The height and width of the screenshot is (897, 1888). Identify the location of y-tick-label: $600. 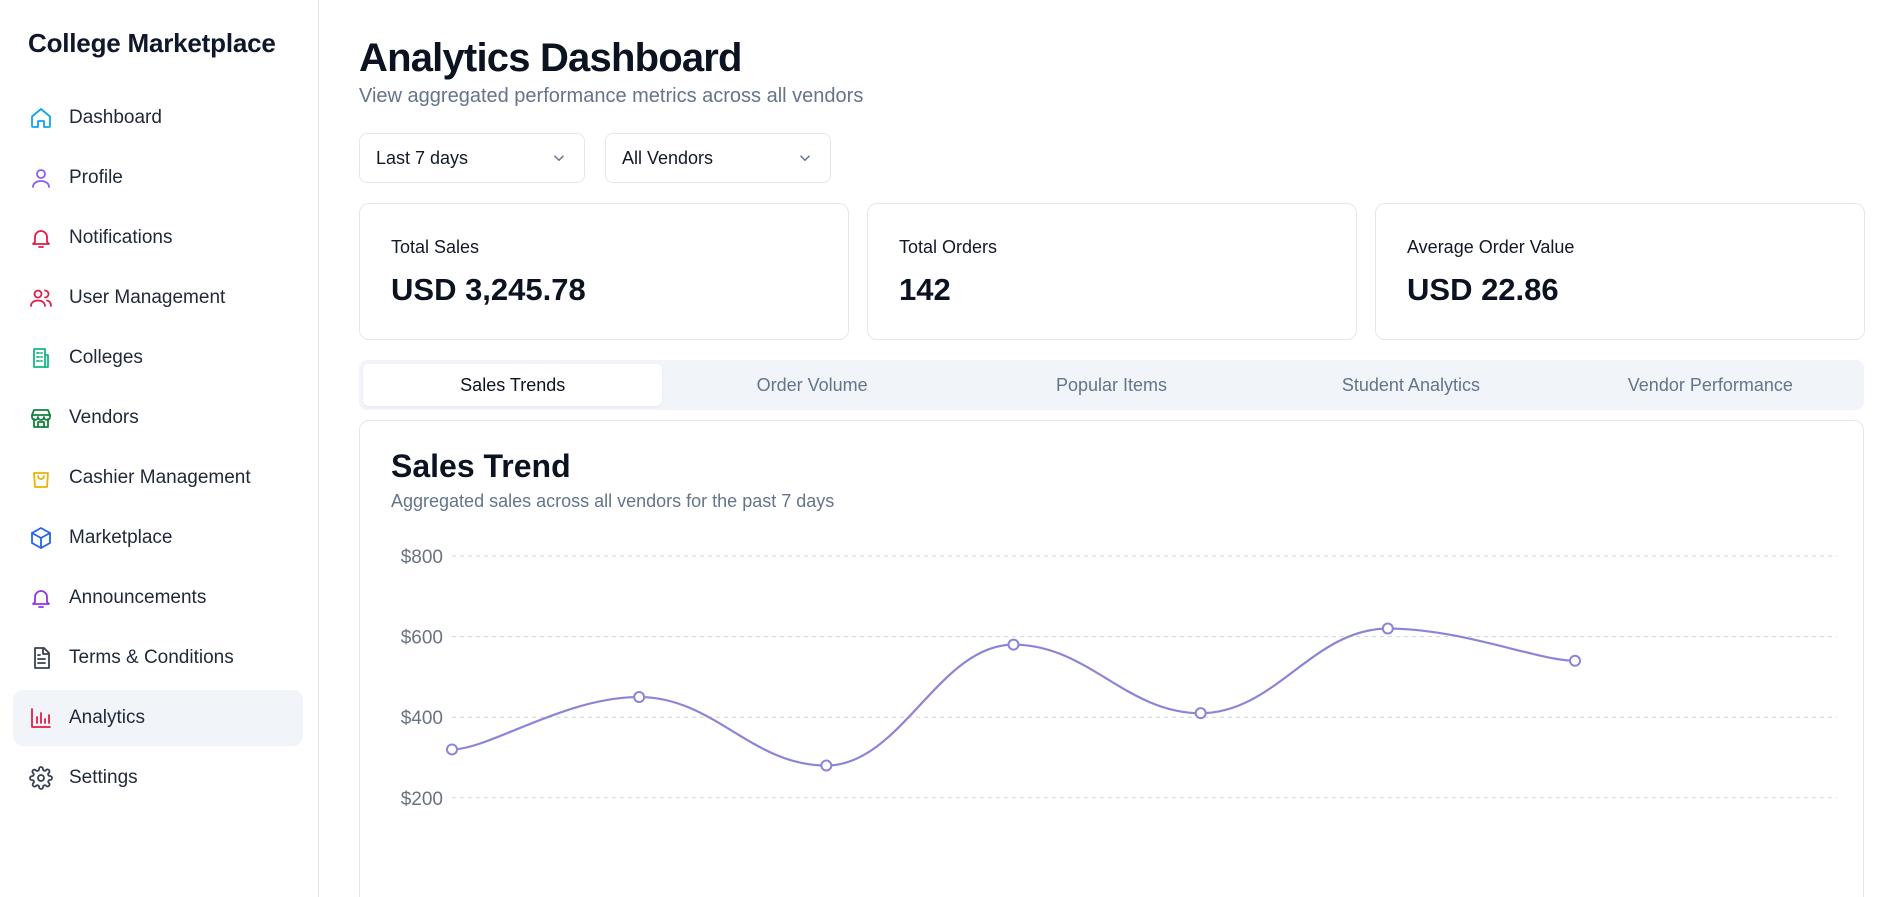
(422, 638).